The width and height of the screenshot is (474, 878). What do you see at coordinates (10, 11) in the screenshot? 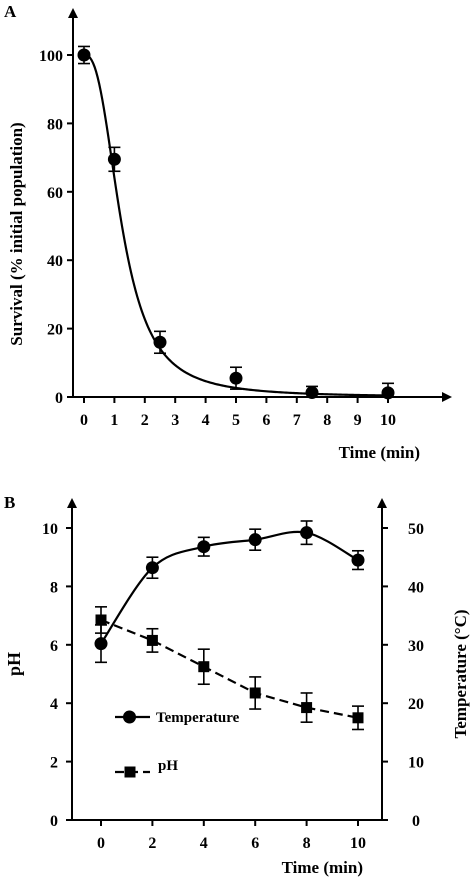
I see `panel-a-label: A` at bounding box center [10, 11].